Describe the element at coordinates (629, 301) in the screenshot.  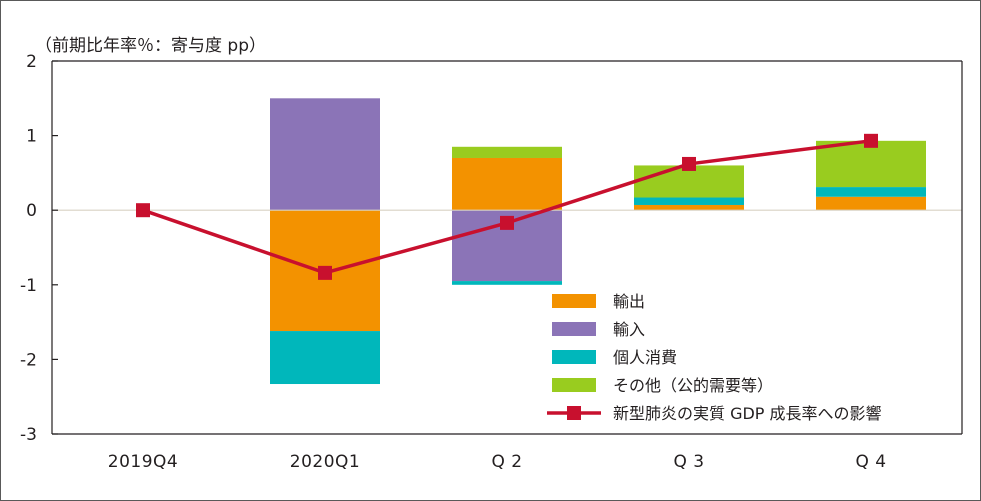
I see `legend-label: 輸出` at that location.